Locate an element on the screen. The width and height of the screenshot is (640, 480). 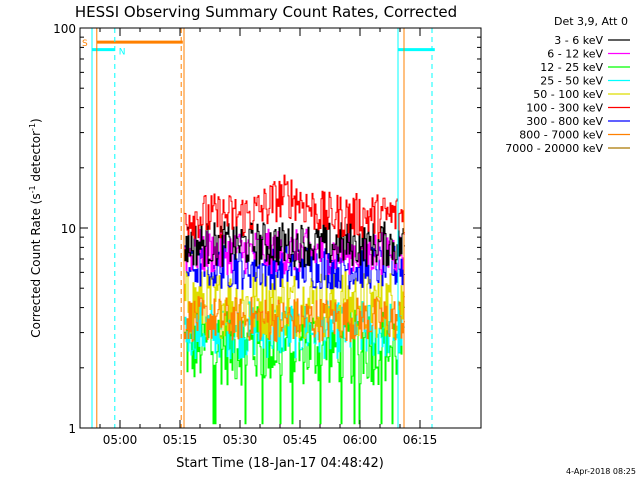
y-axis-label-main: Corrected Count Rate (s is located at coordinates (36, 265).